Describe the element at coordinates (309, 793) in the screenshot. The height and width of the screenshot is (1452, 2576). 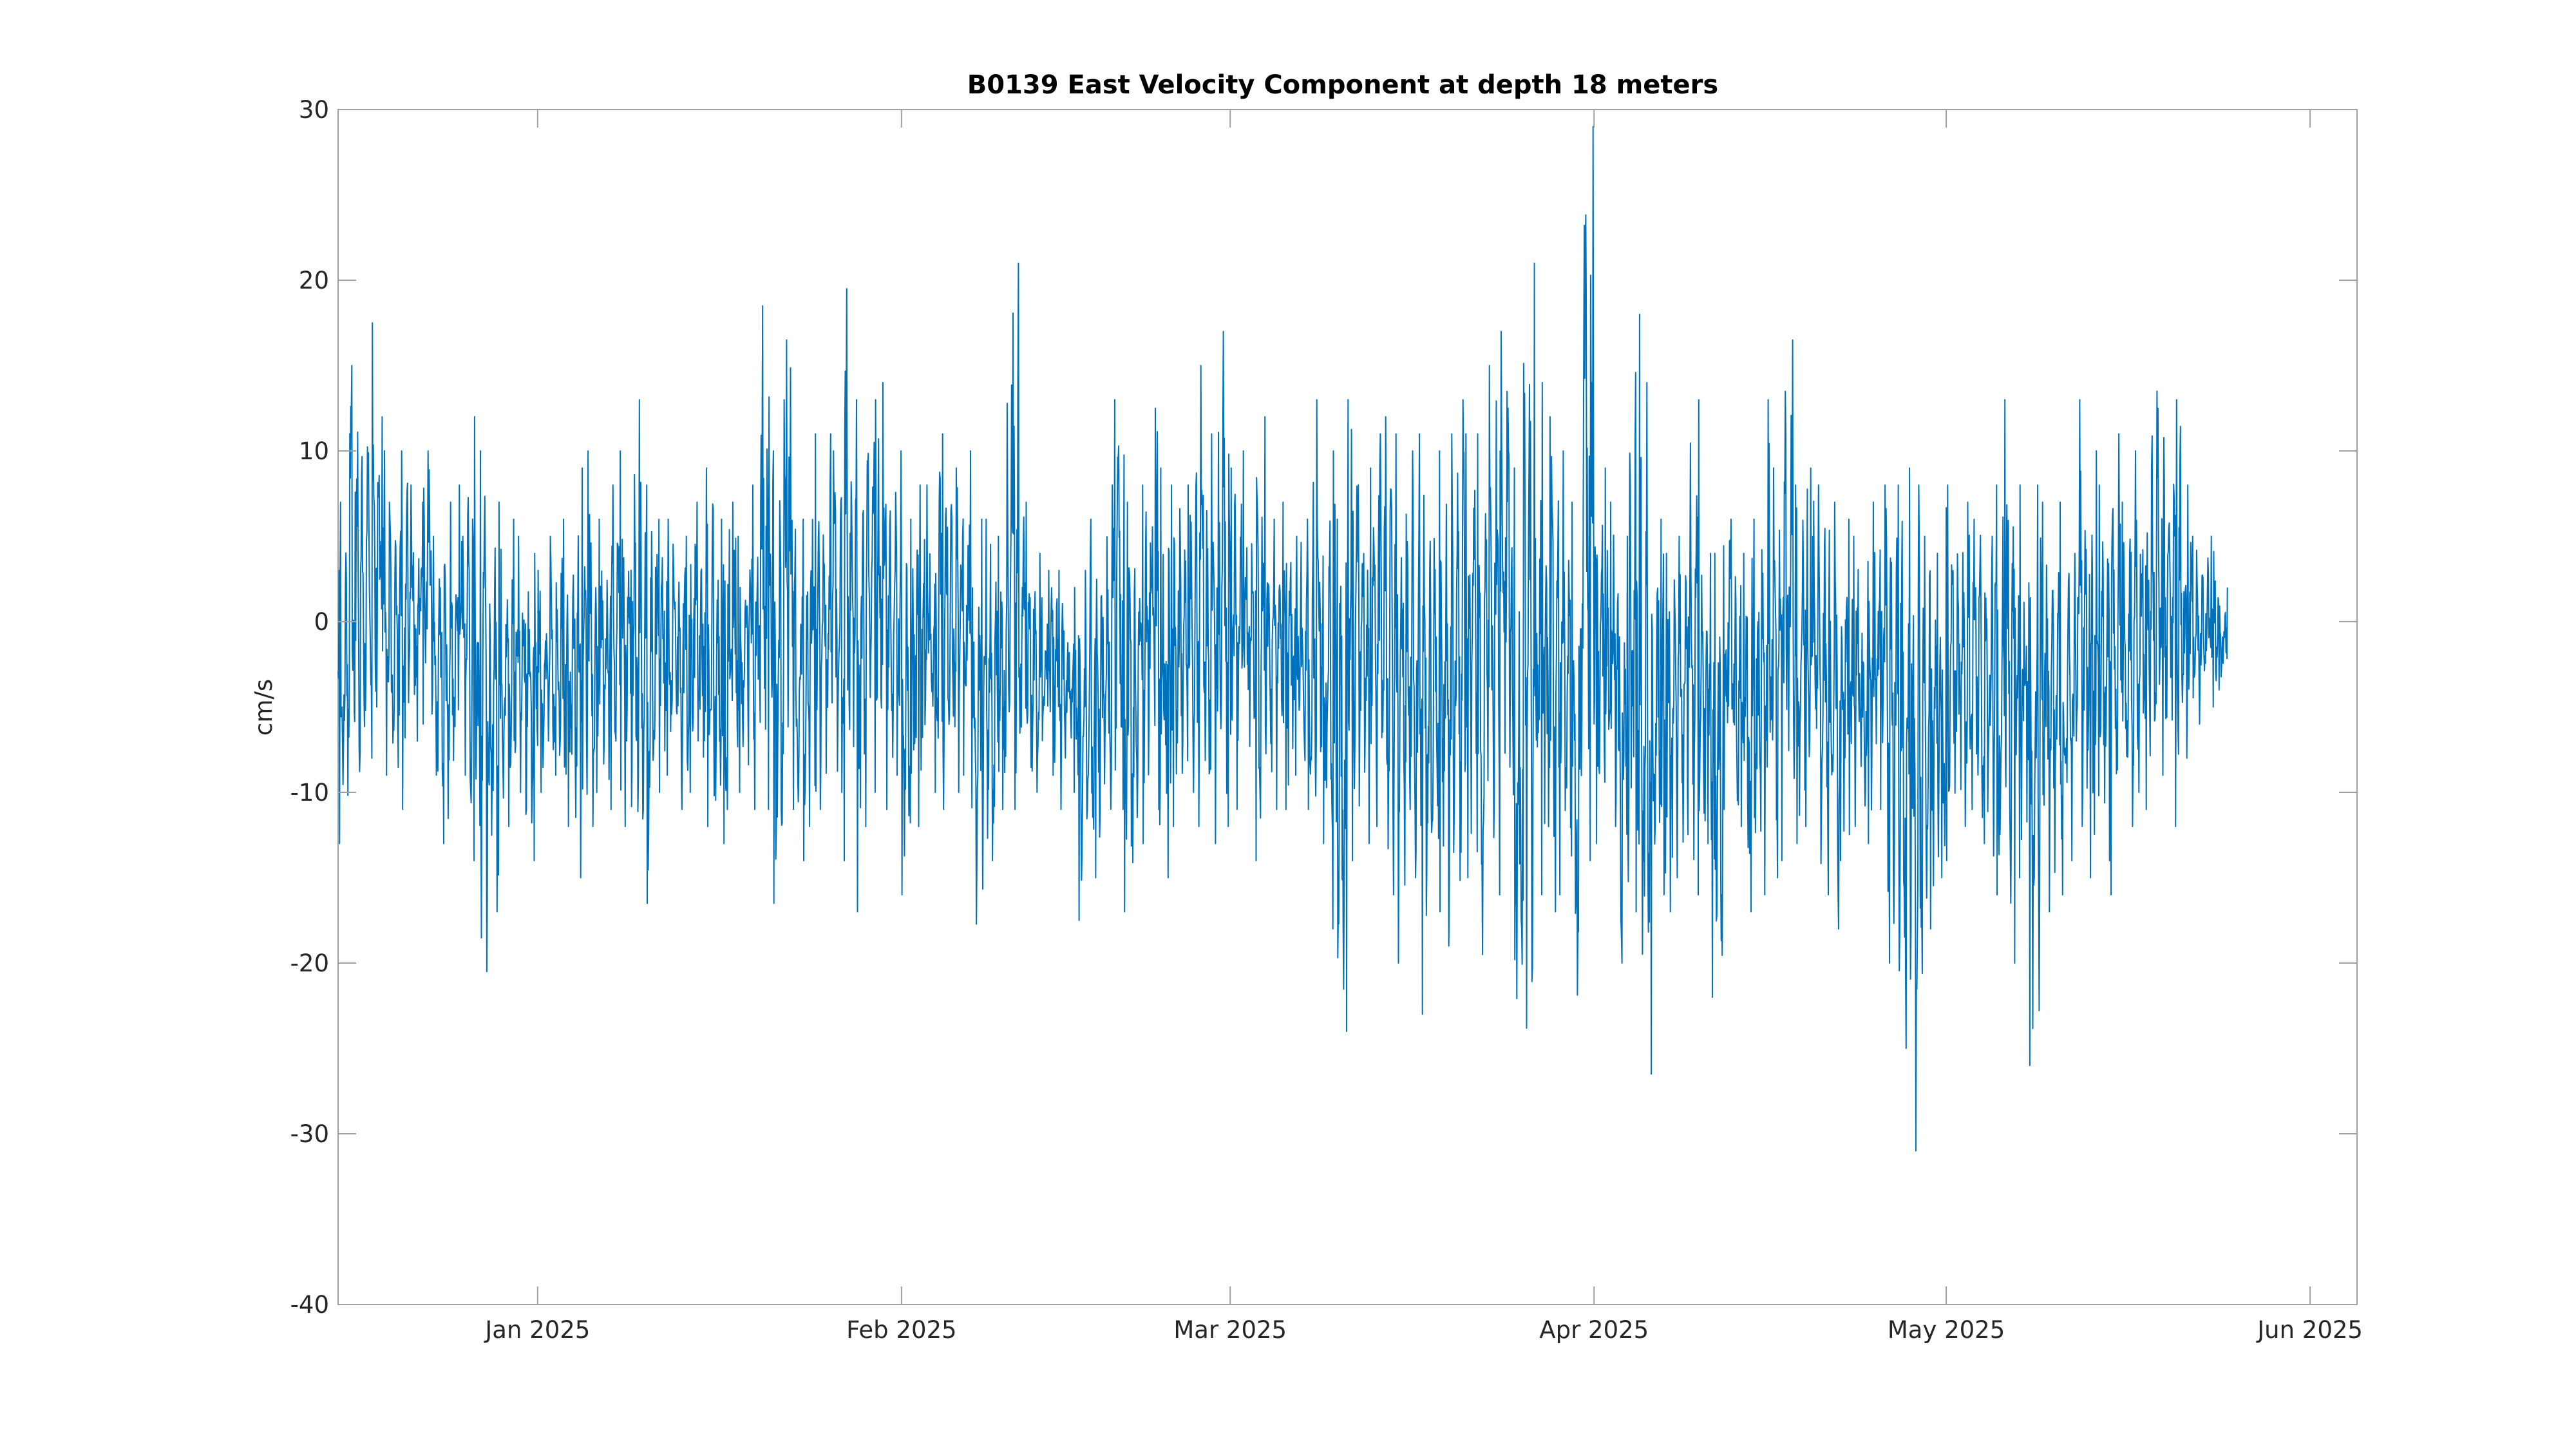
I see `y-tick-label: -10` at that location.